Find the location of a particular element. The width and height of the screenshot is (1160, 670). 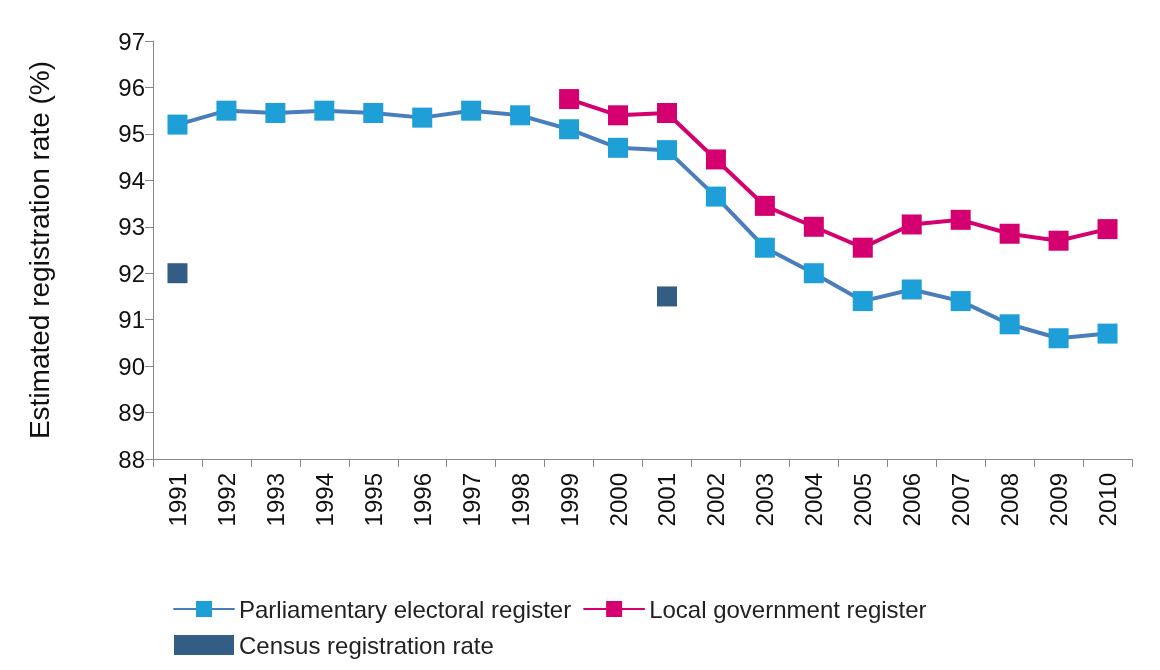

x-tick-label: 1996 is located at coordinates (422, 500).